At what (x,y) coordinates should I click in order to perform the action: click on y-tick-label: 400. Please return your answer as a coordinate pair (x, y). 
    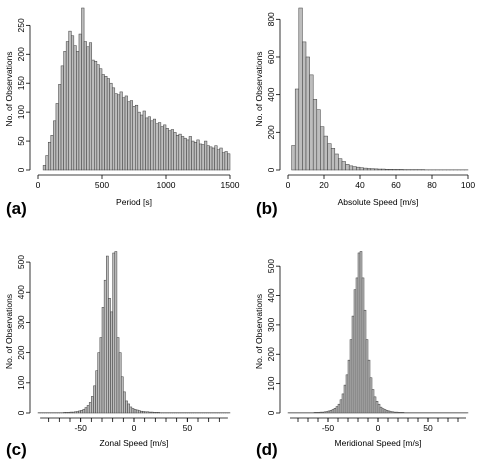
    Looking at the image, I should click on (271, 94).